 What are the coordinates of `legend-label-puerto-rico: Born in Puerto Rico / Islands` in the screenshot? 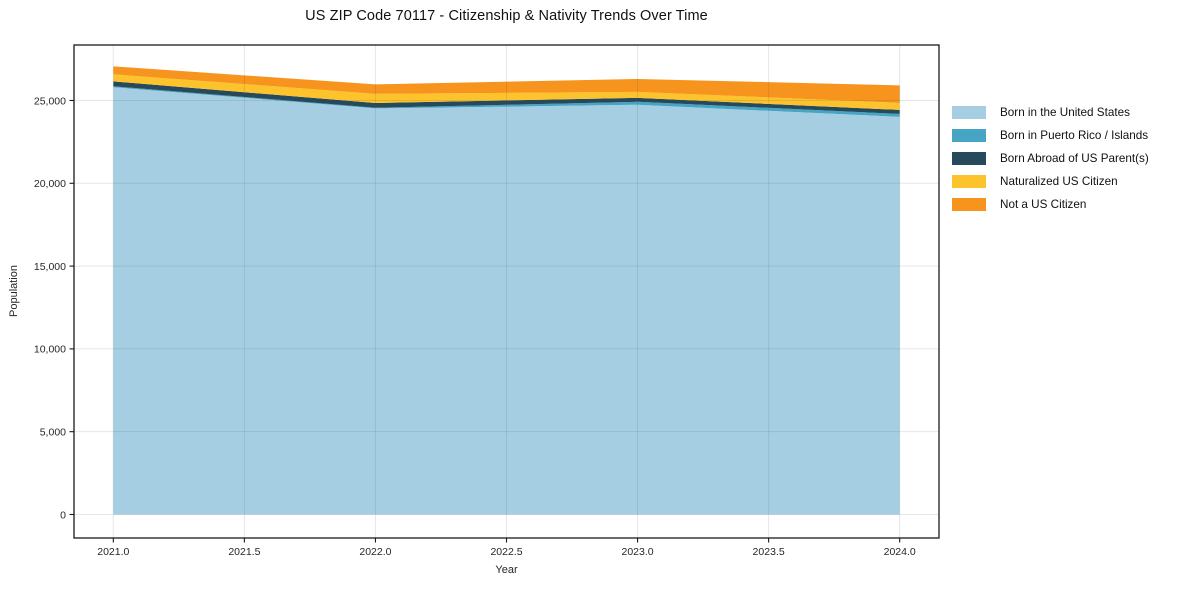 It's located at (1074, 135).